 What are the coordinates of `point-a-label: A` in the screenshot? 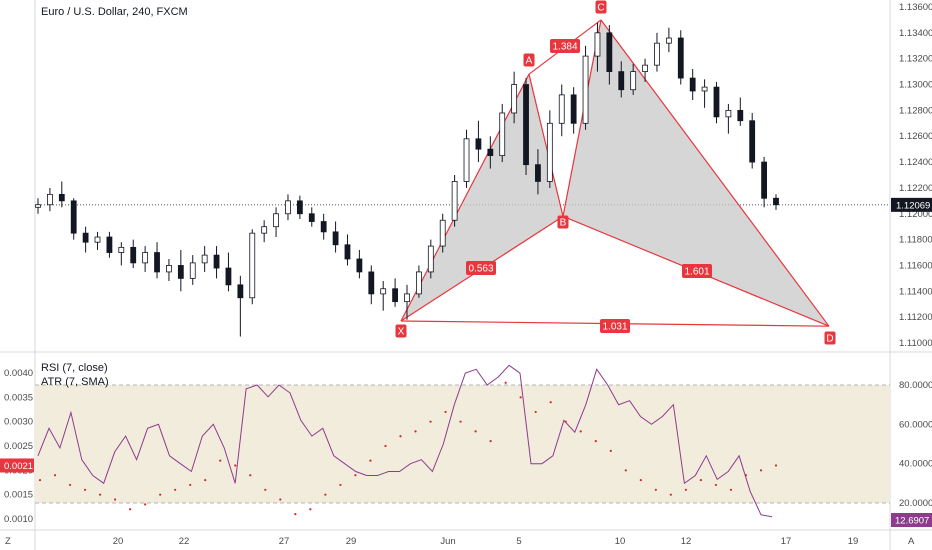 It's located at (529, 61).